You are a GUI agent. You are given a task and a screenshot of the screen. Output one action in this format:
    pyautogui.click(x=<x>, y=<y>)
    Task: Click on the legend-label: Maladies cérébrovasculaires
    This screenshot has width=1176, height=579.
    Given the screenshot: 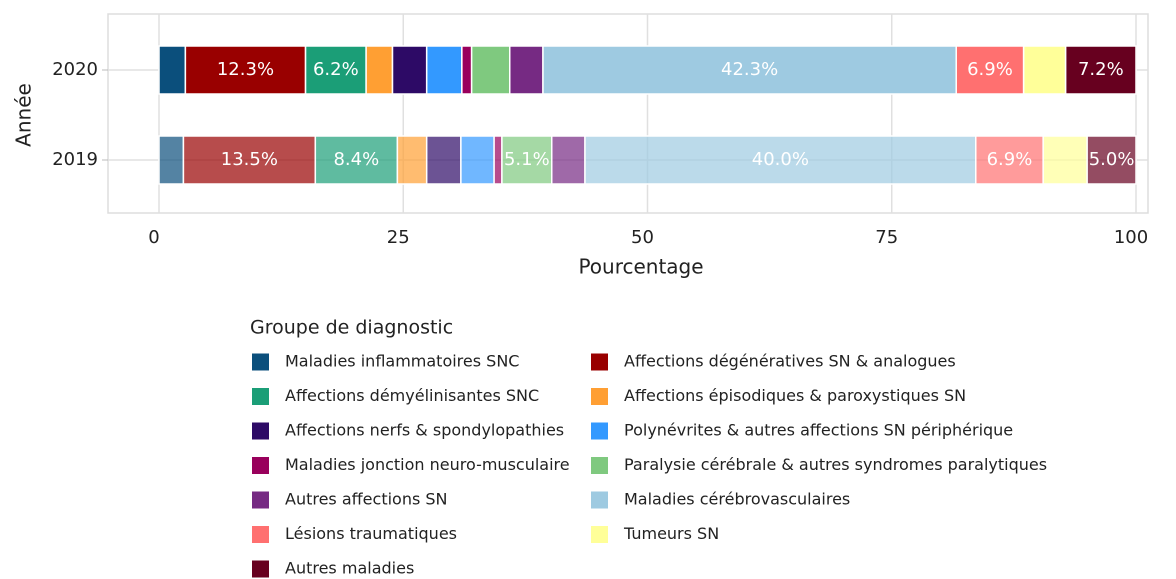 What is the action you would take?
    pyautogui.click(x=737, y=499)
    